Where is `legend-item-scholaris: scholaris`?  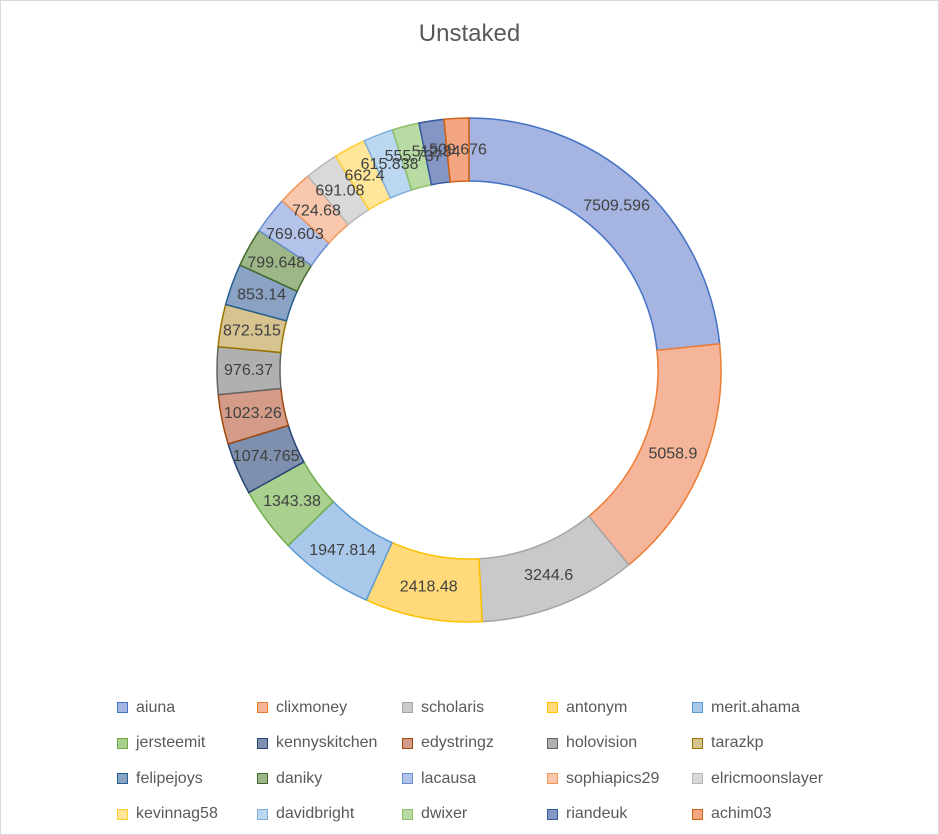
legend-item-scholaris: scholaris is located at coordinates (474, 708).